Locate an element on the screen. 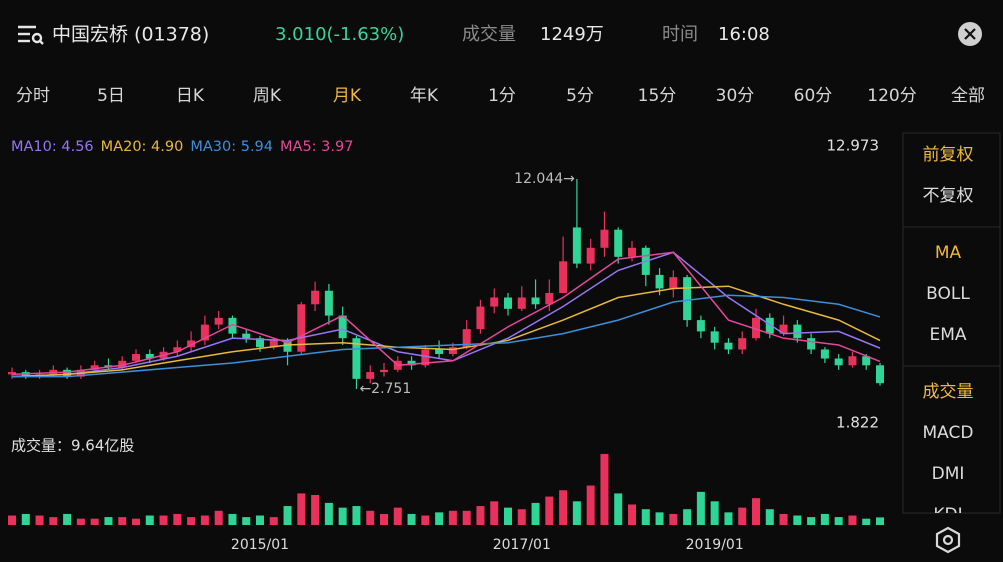 This screenshot has height=562, width=1003. period-tab: 月K is located at coordinates (347, 96).